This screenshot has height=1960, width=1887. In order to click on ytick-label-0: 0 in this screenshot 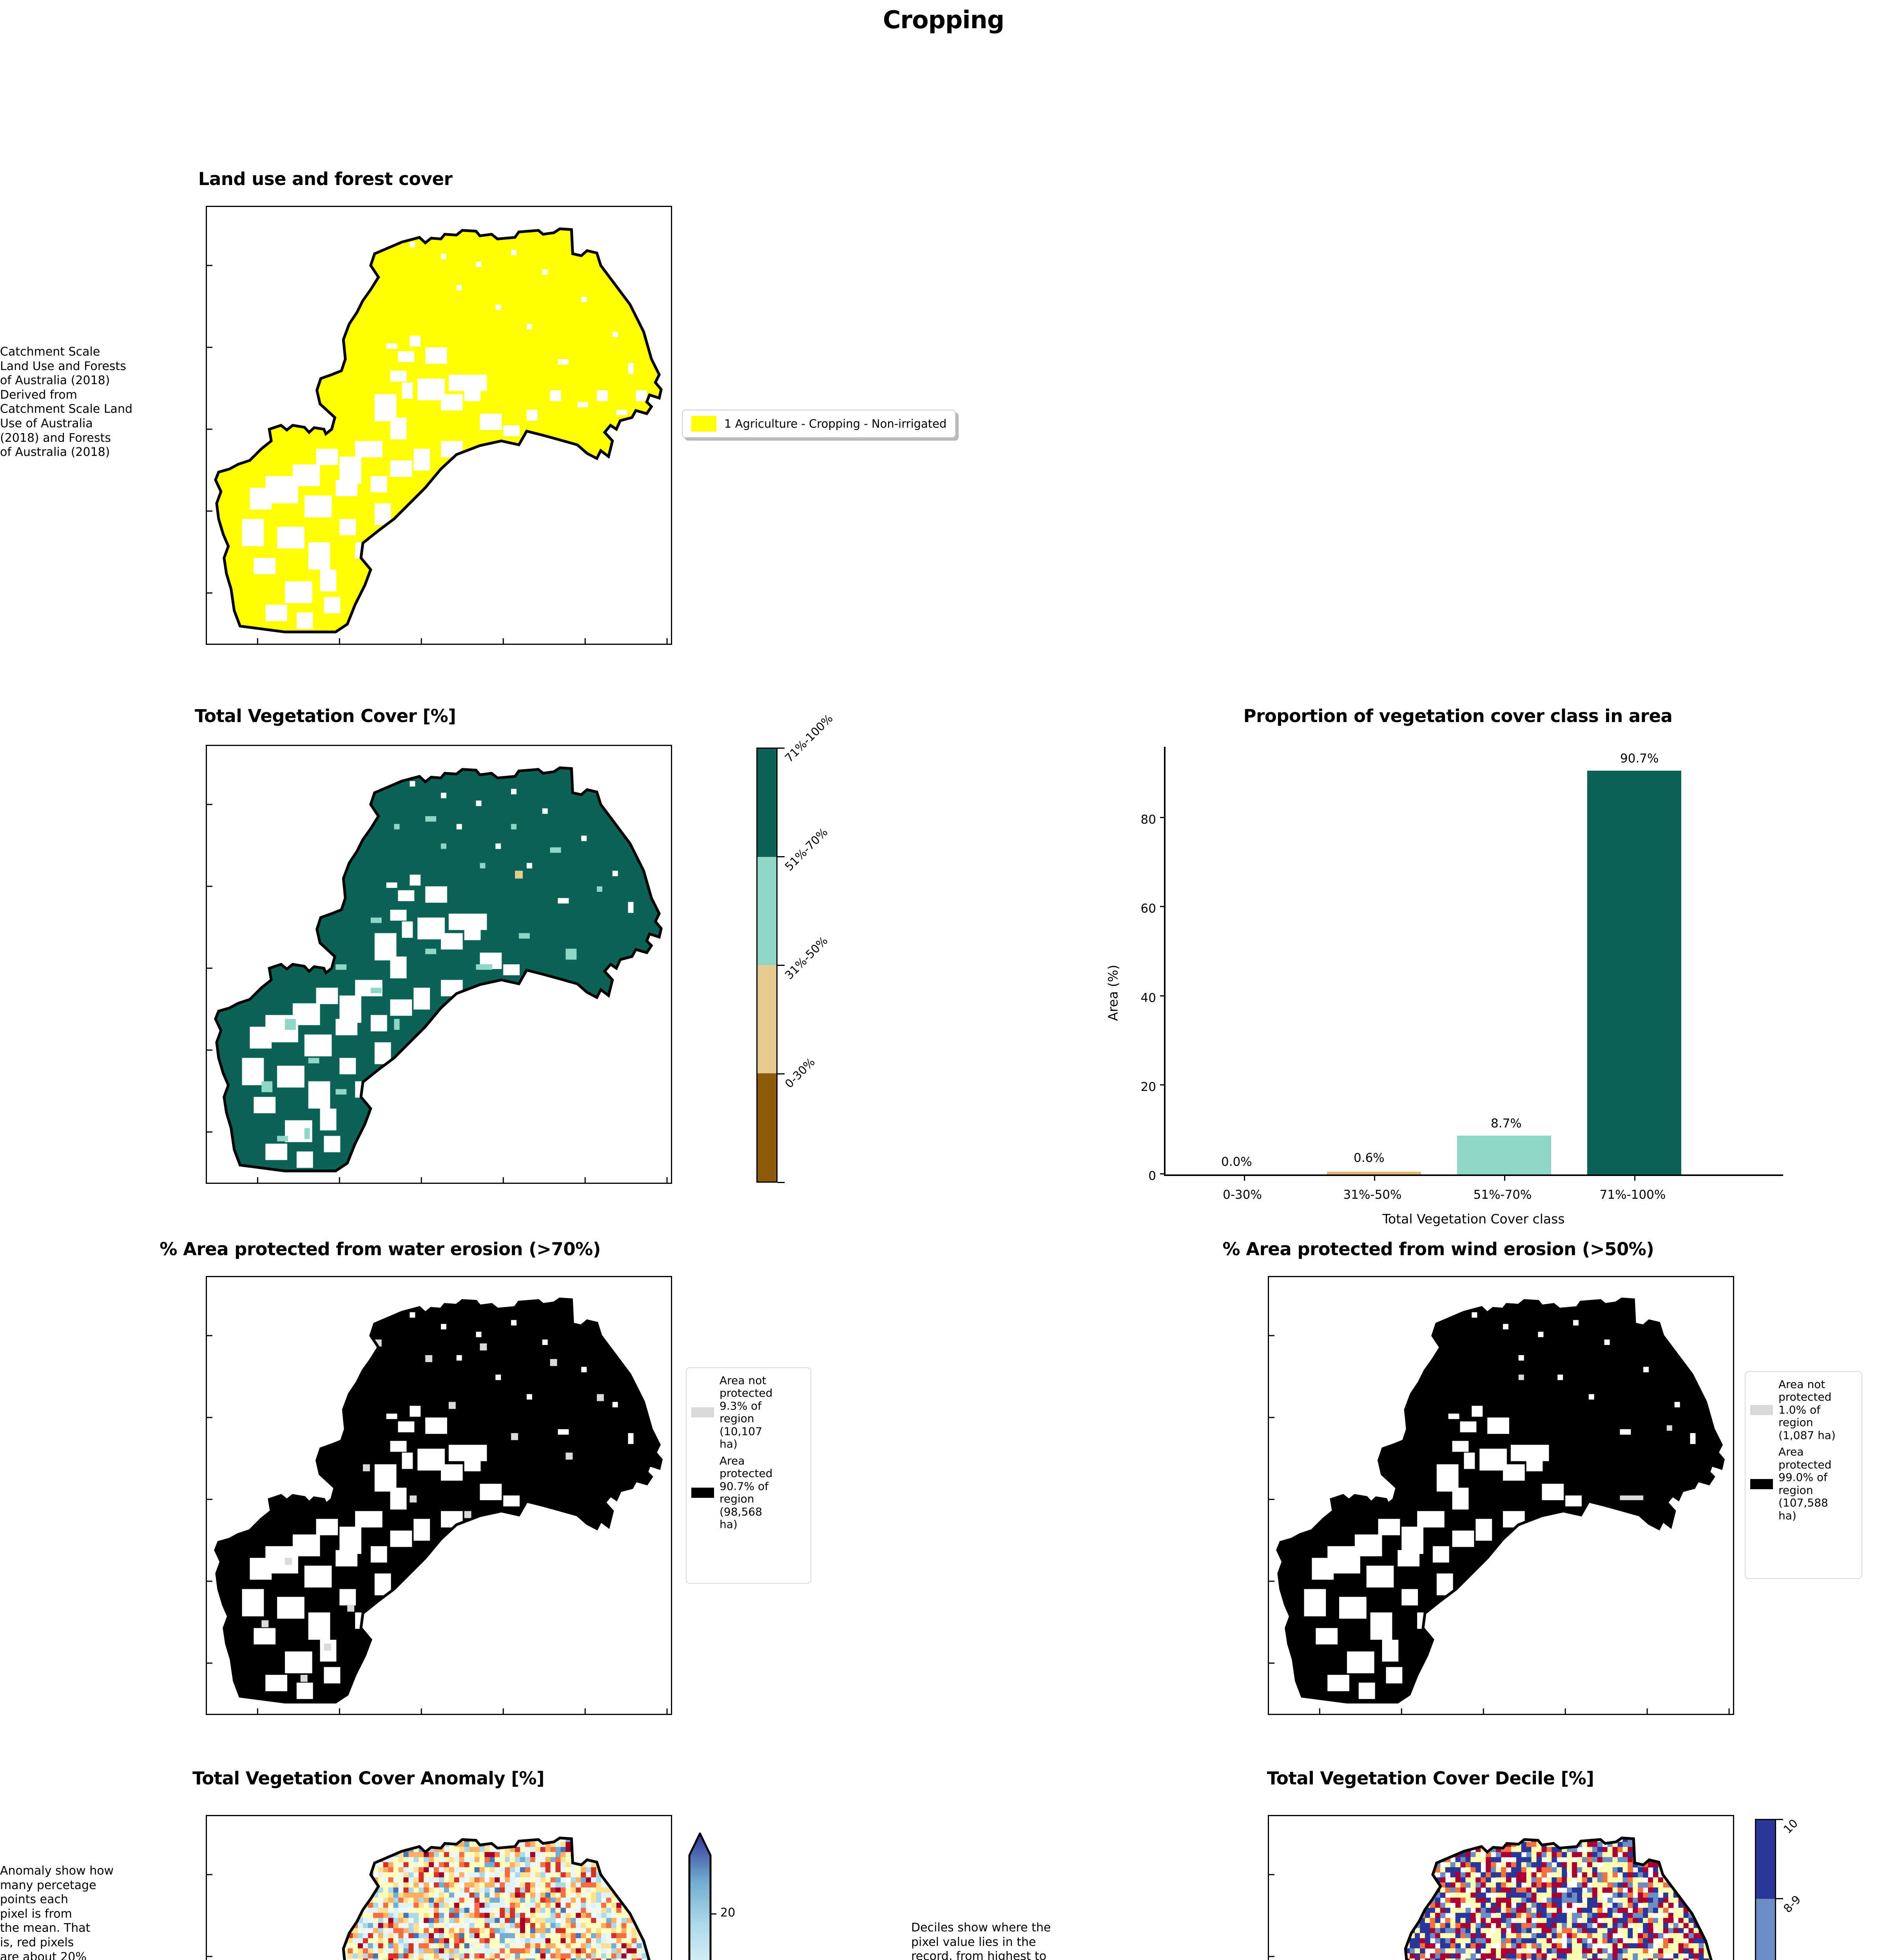, I will do `click(1152, 1176)`.